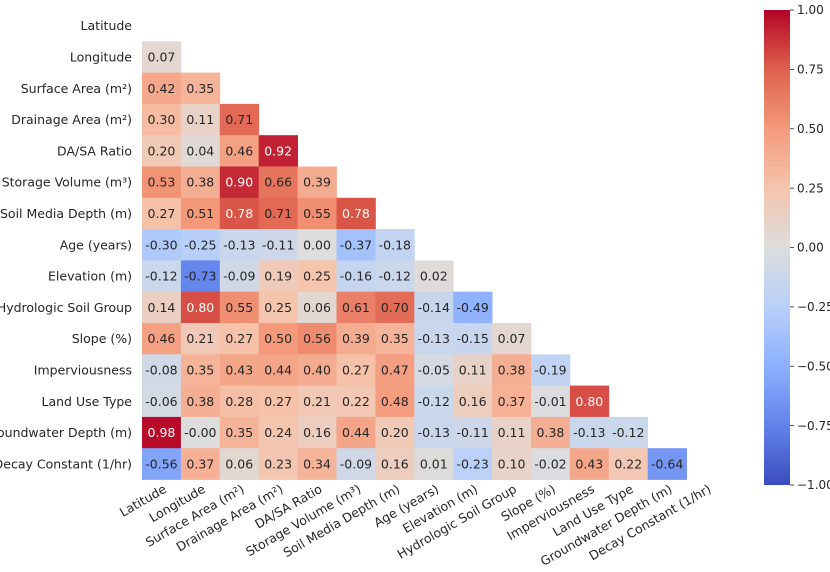 The height and width of the screenshot is (572, 830). Describe the element at coordinates (813, 366) in the screenshot. I see `colorbar-tick-label: −0.50` at that location.